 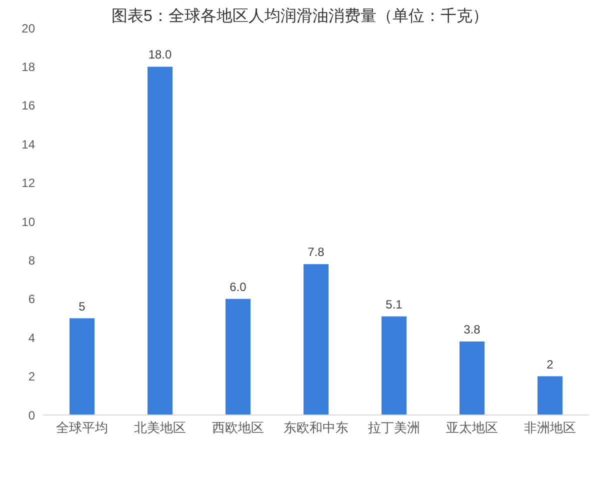 What do you see at coordinates (550, 364) in the screenshot?
I see `data-label: 2` at bounding box center [550, 364].